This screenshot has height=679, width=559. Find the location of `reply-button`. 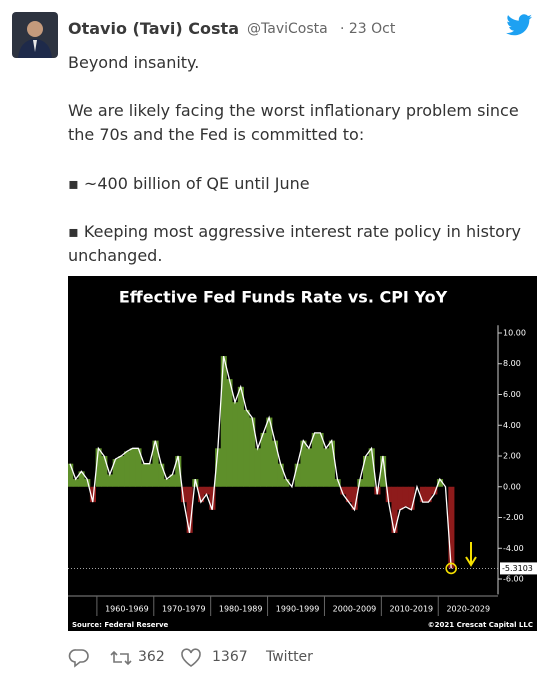

reply-button is located at coordinates (79, 658).